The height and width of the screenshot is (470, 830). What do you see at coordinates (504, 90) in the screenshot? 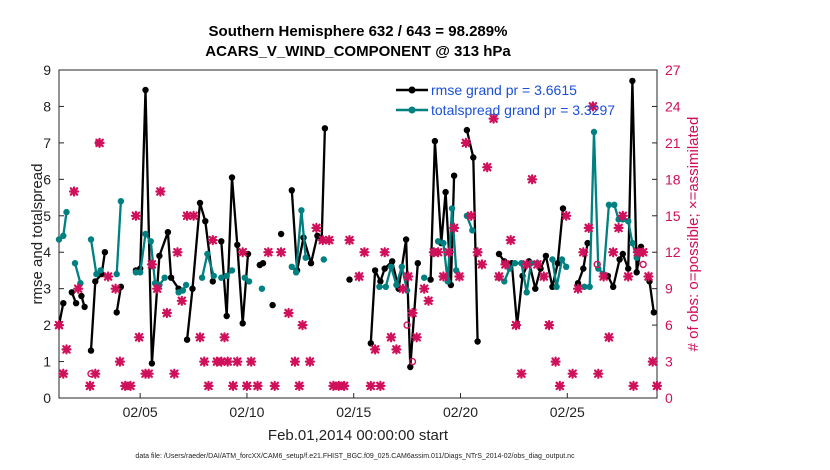
I see `legend-rmse-label: rmse grand pr = 3.6615` at bounding box center [504, 90].